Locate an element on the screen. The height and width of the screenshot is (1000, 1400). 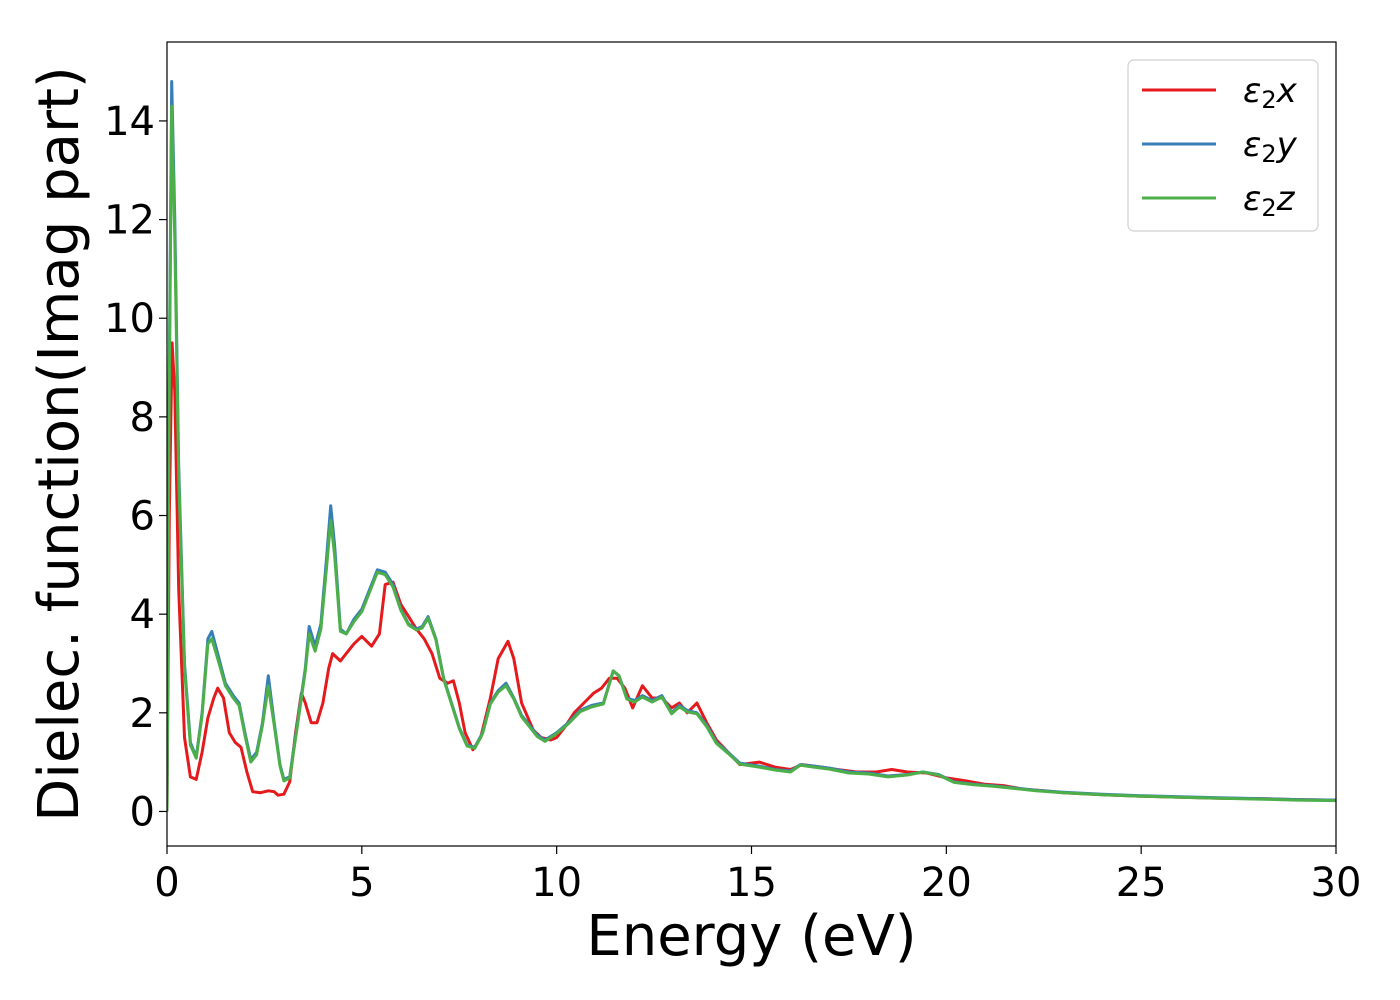
legend-box is located at coordinates (1223, 145).